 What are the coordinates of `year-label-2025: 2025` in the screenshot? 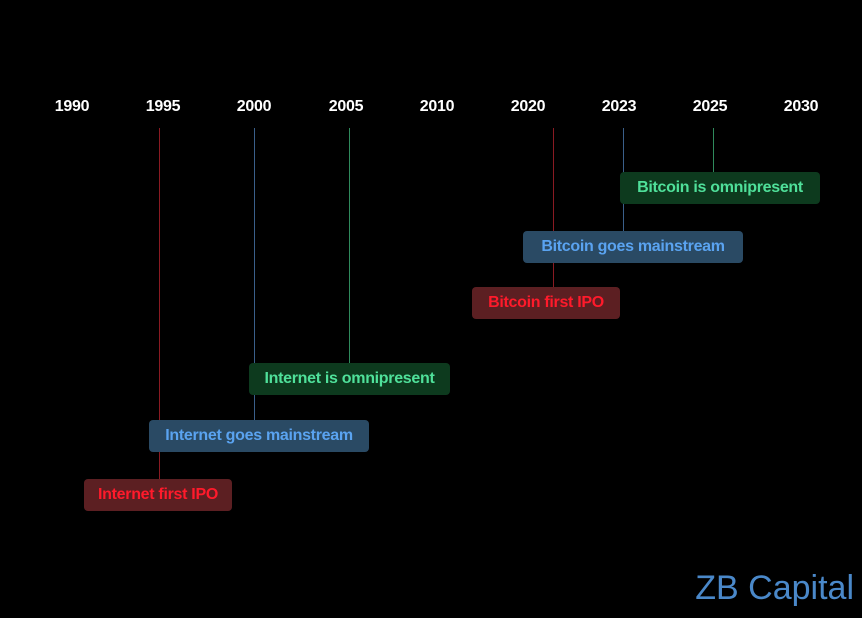 It's located at (710, 106).